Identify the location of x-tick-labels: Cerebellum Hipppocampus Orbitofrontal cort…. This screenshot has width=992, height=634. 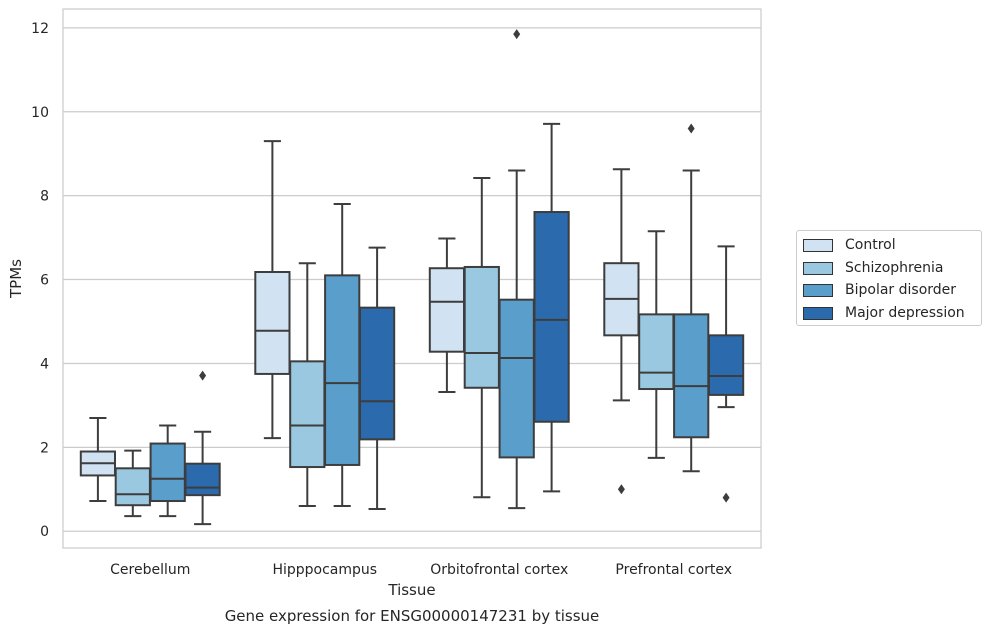
(421, 570).